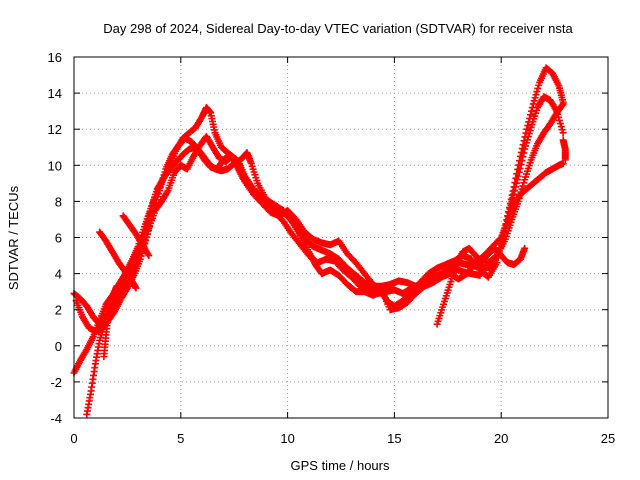 The image size is (640, 480). I want to click on y-tick-label: 0, so click(58, 346).